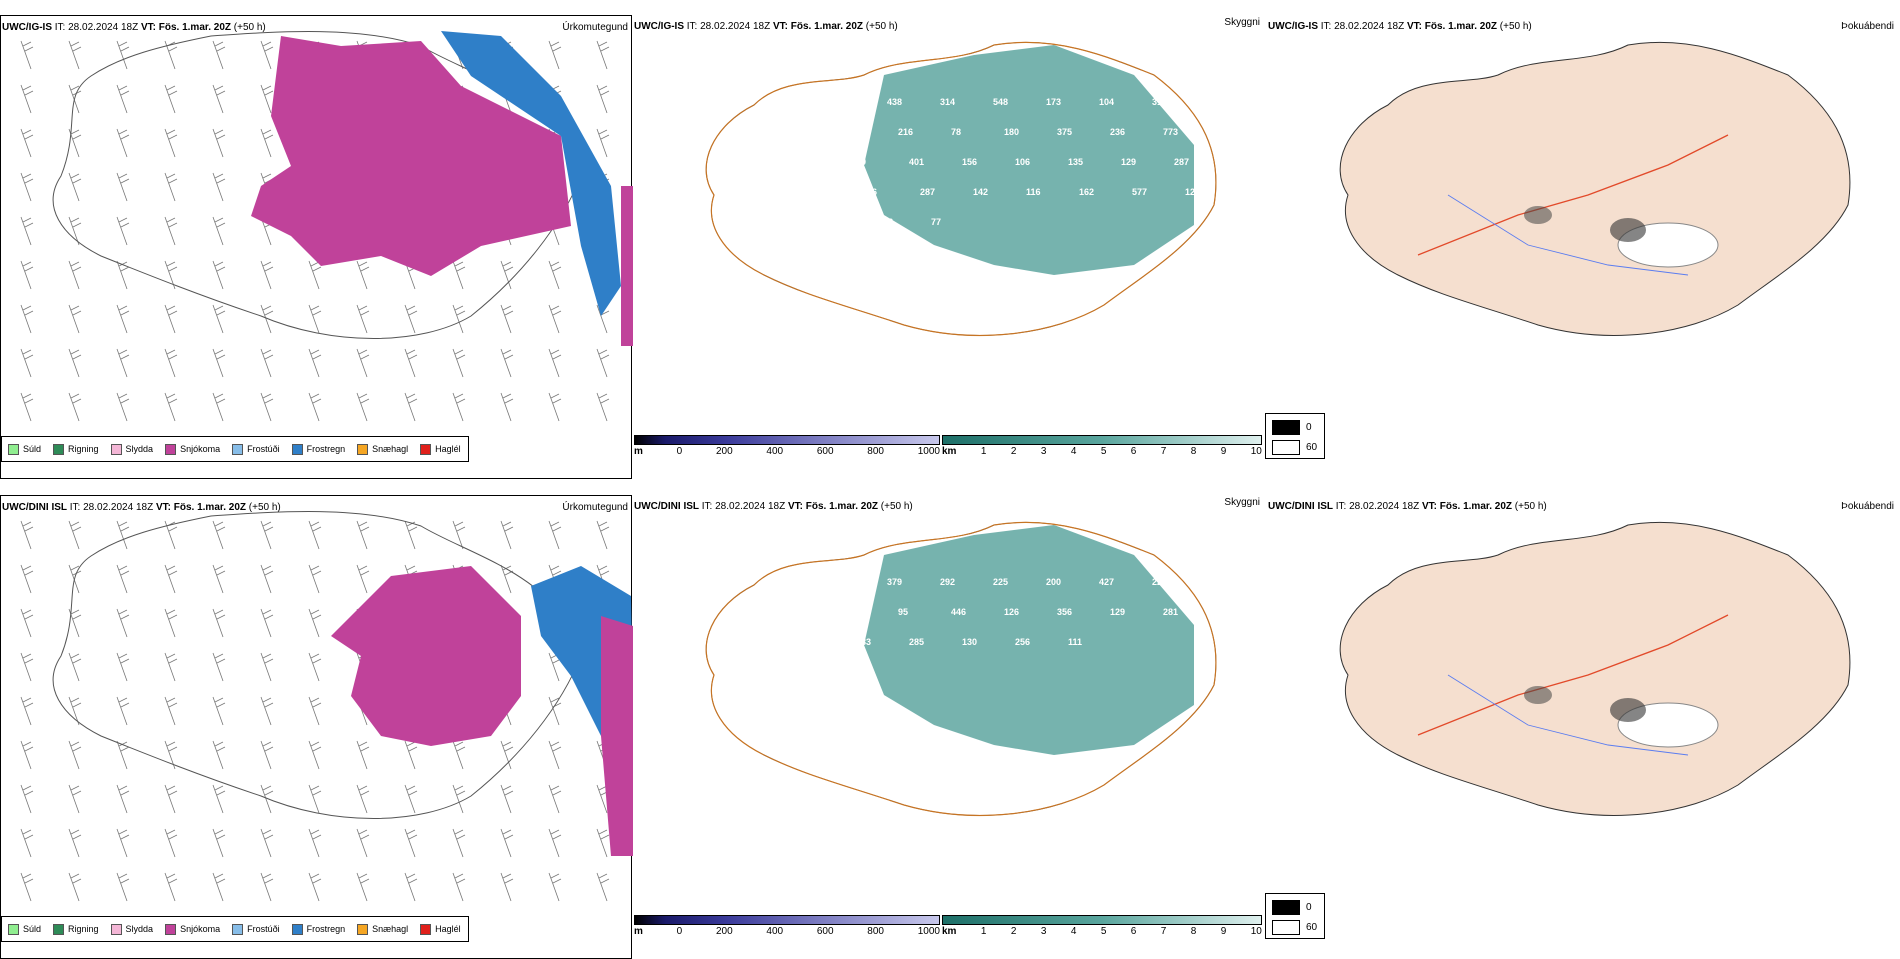  Describe the element at coordinates (1170, 132) in the screenshot. I see `visibility-value-label: 773` at that location.